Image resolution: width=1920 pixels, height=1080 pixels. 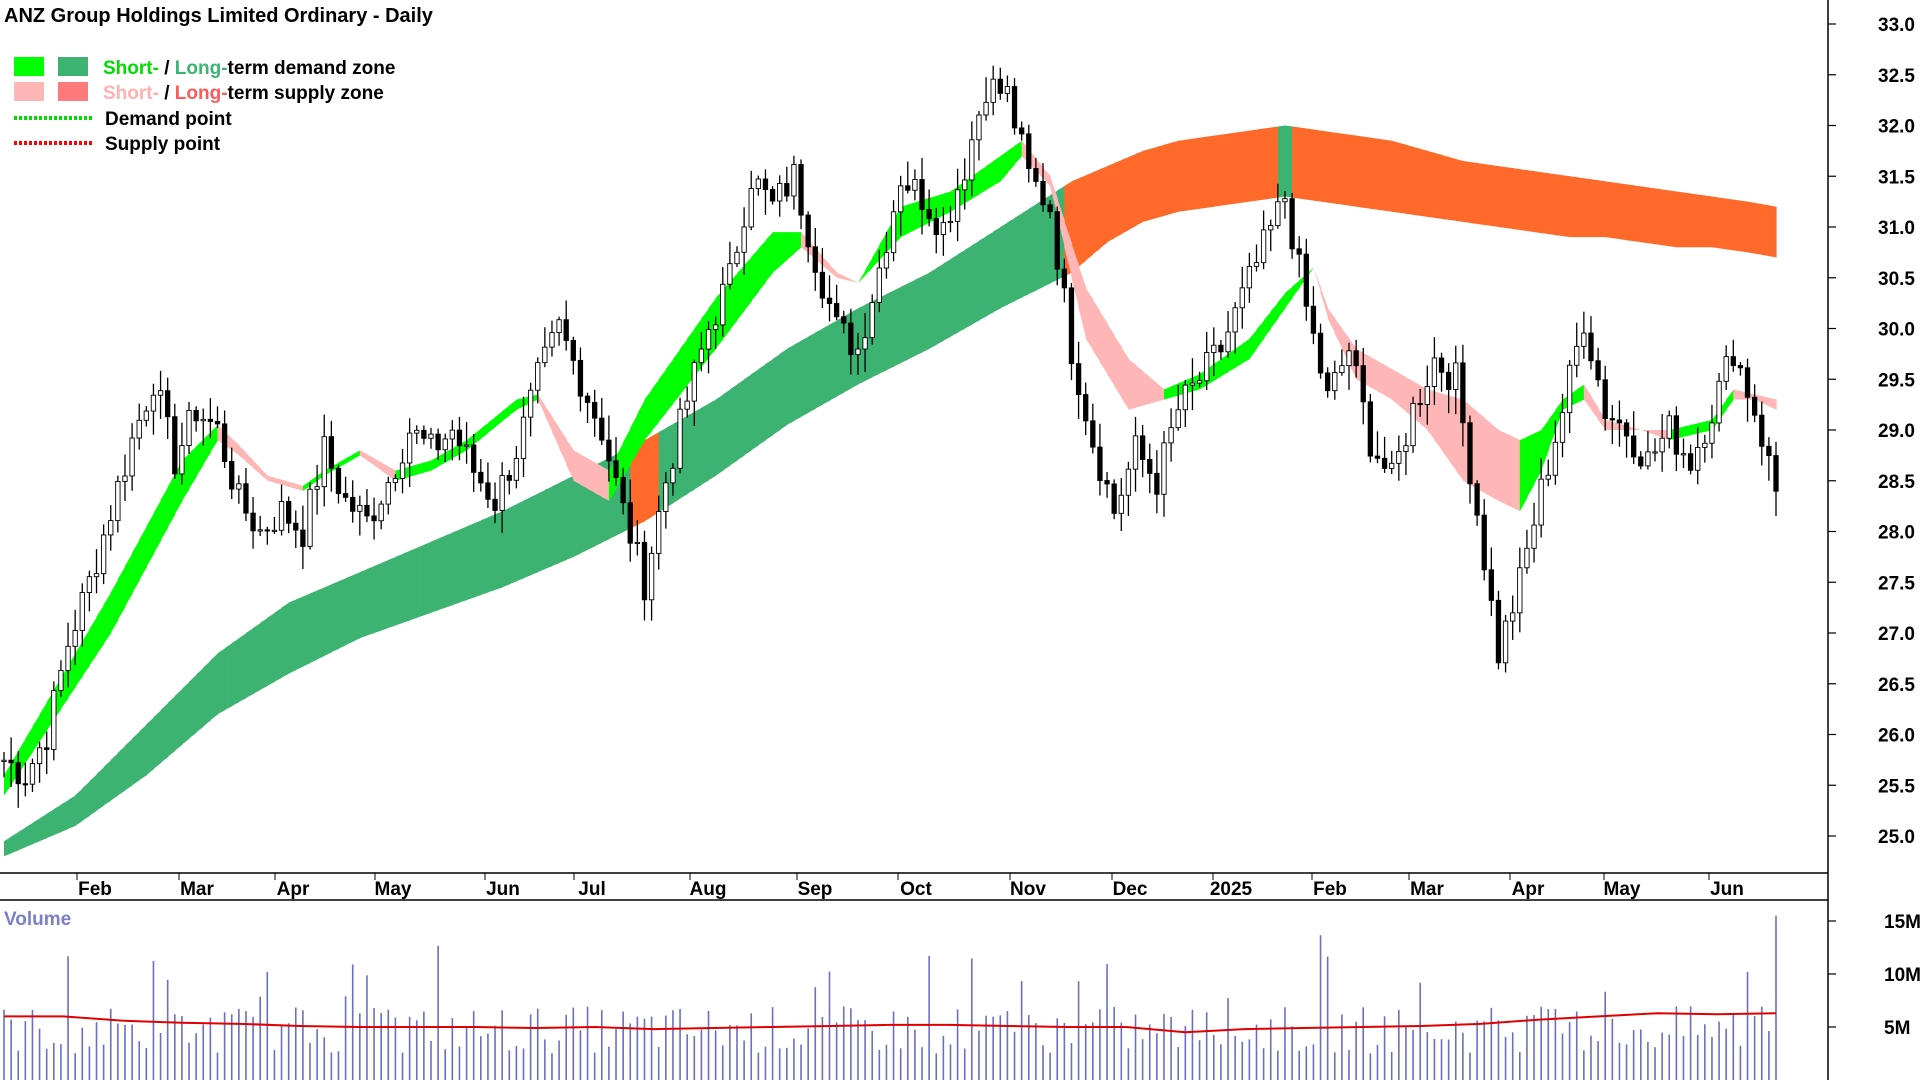 What do you see at coordinates (293, 889) in the screenshot?
I see `x-tick-label: Apr` at bounding box center [293, 889].